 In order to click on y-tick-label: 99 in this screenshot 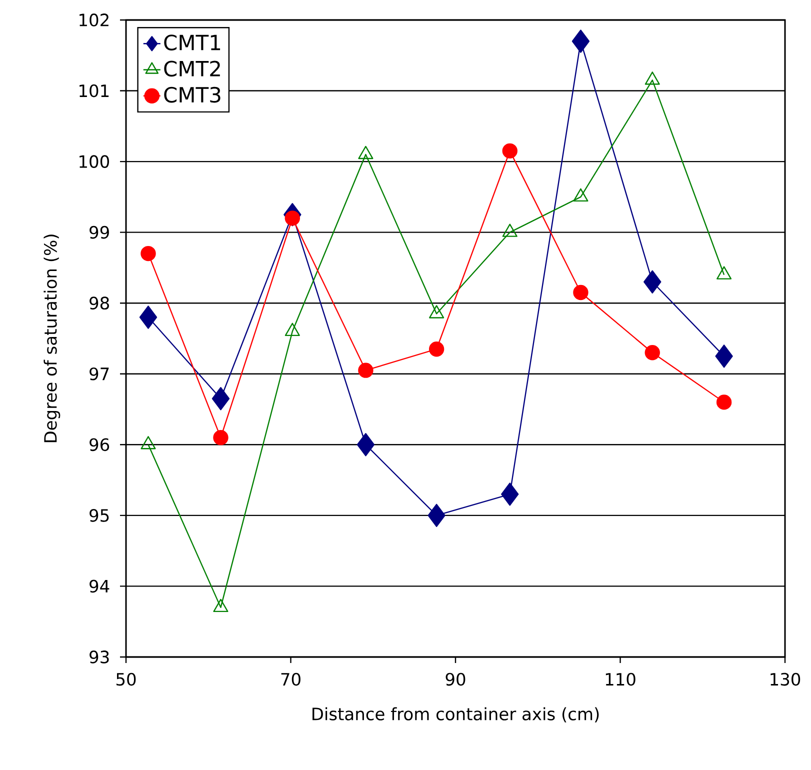, I will do `click(99, 232)`.